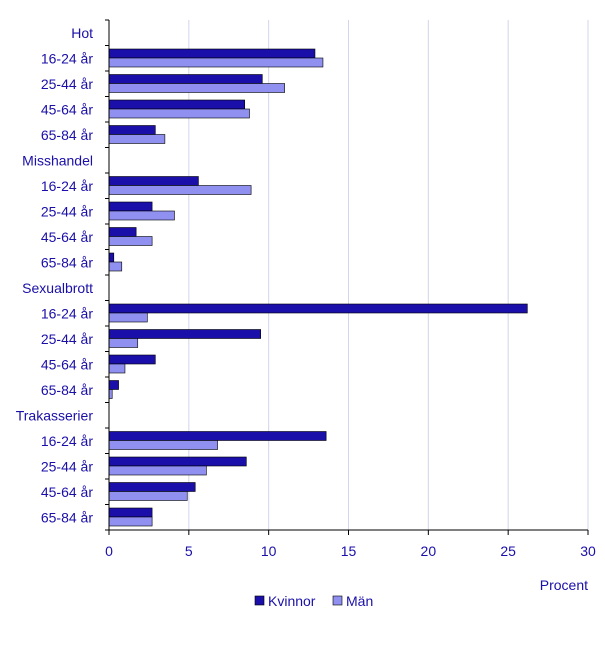 The image size is (605, 653). Describe the element at coordinates (57, 288) in the screenshot. I see `category-label: Sexualbrott` at that location.